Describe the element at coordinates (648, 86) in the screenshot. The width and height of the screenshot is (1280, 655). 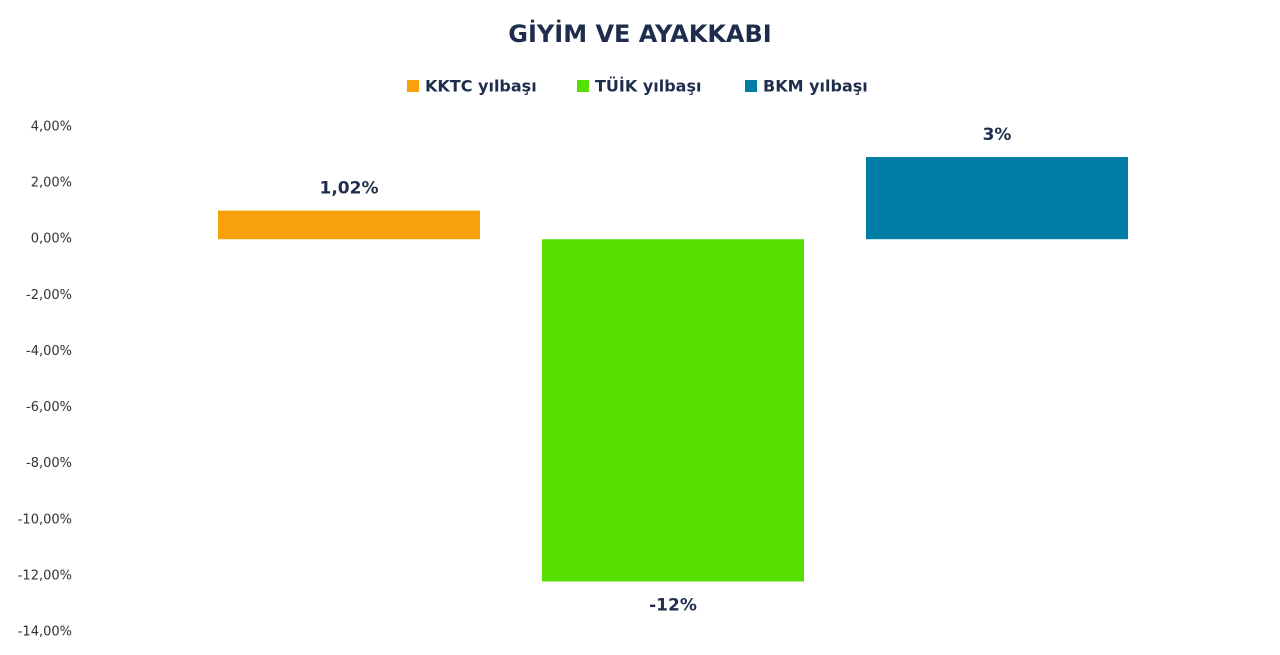
I see `legend-label: TÜİK yılbaşı` at that location.